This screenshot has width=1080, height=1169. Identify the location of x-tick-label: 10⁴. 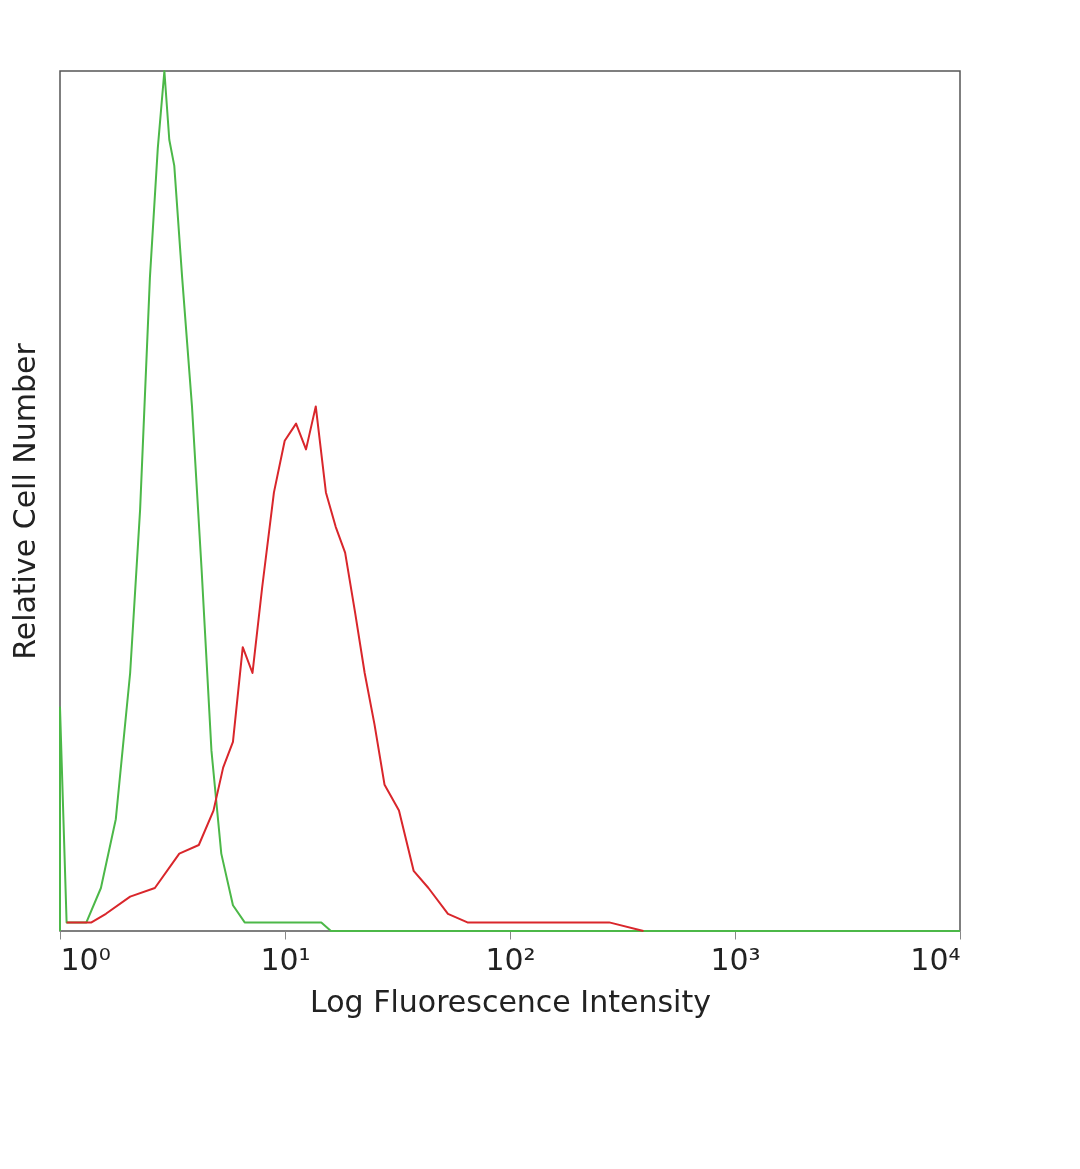
(935, 959).